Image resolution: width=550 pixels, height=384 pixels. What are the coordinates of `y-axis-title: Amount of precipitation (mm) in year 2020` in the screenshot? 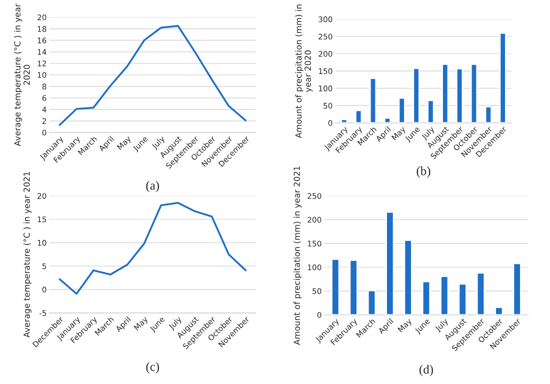 It's located at (304, 71).